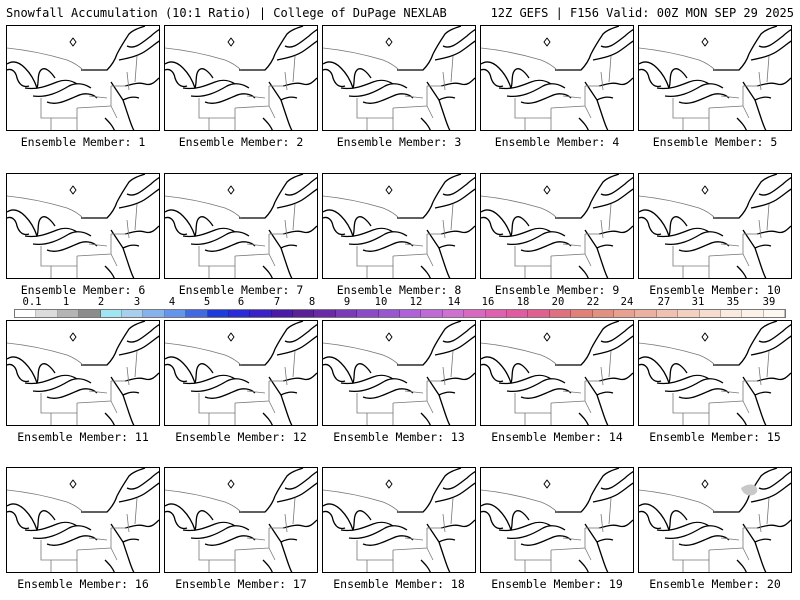 This screenshot has width=800, height=600. I want to click on colorbar-tick-label: 18, so click(523, 302).